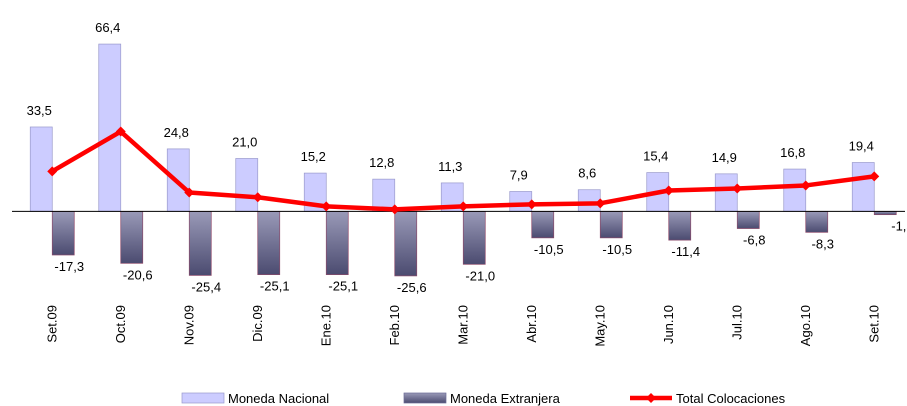  I want to click on value-label: 21,0, so click(244, 141).